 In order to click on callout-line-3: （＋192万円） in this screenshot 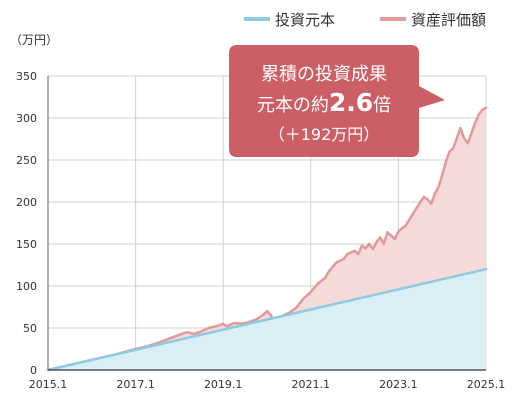, I will do `click(324, 134)`.